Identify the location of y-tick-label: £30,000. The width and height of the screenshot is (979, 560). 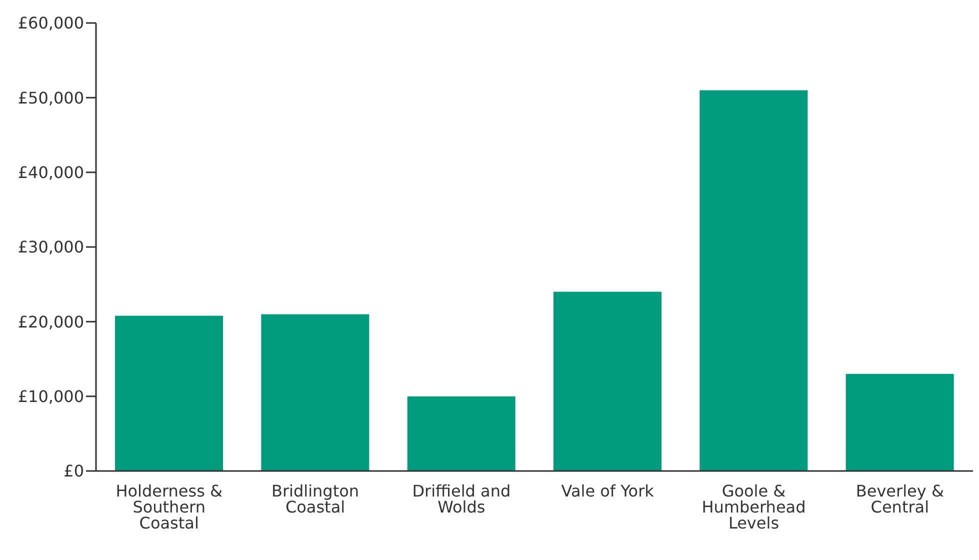
(51, 247).